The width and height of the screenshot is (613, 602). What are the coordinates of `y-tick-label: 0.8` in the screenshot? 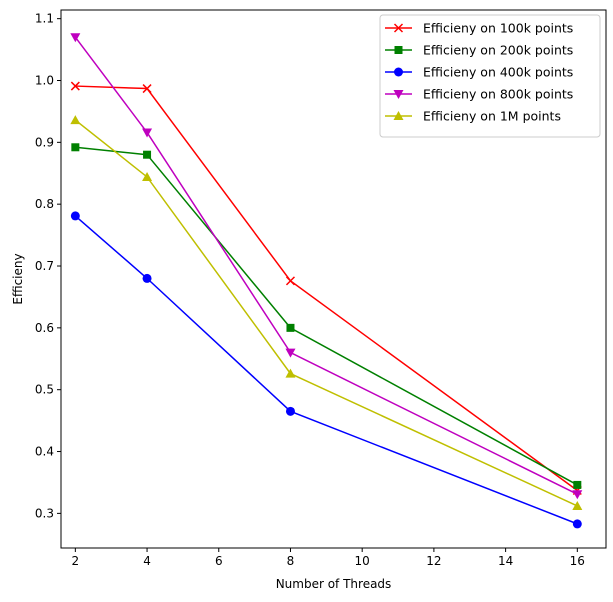 It's located at (44, 204).